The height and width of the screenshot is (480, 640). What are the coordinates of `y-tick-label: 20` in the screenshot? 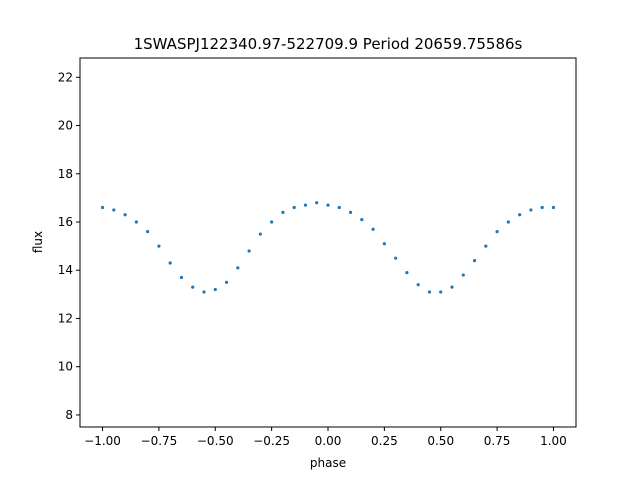 It's located at (65, 126).